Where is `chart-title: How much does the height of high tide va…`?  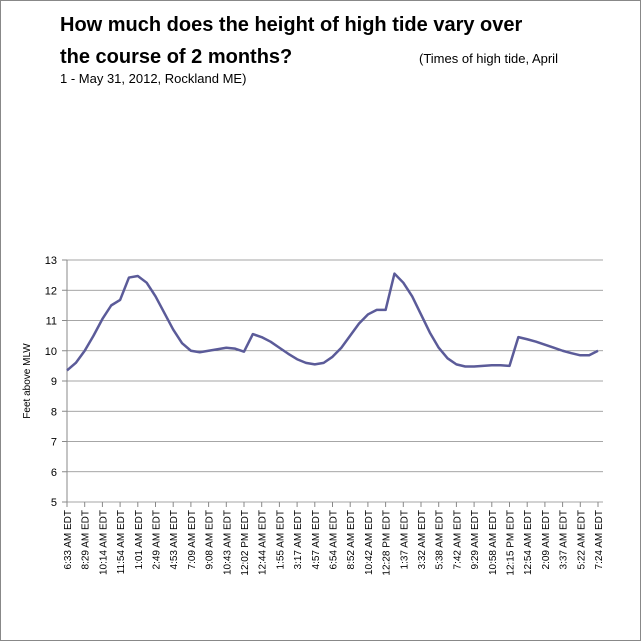
chart-title: How much does the height of high tide va… is located at coordinates (291, 25).